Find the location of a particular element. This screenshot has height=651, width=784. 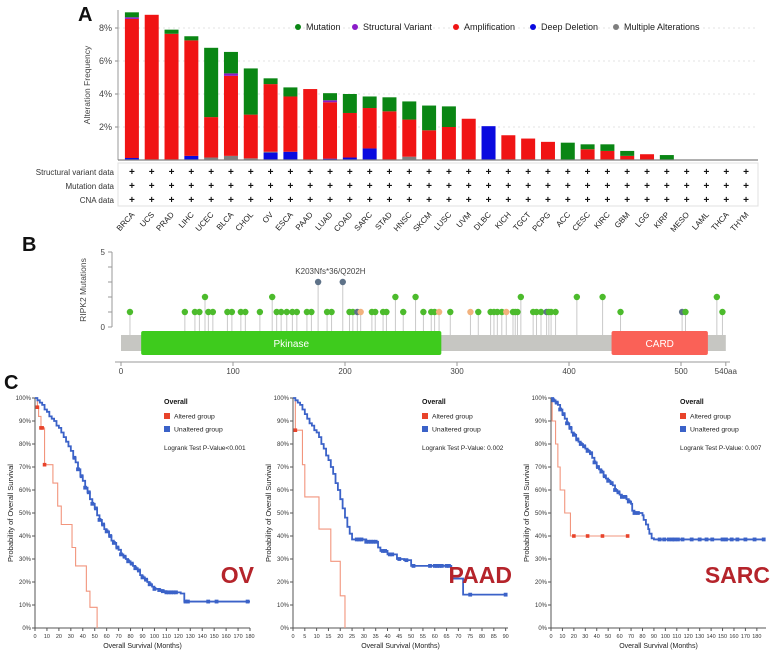

bar-luad is located at coordinates (330, 126).